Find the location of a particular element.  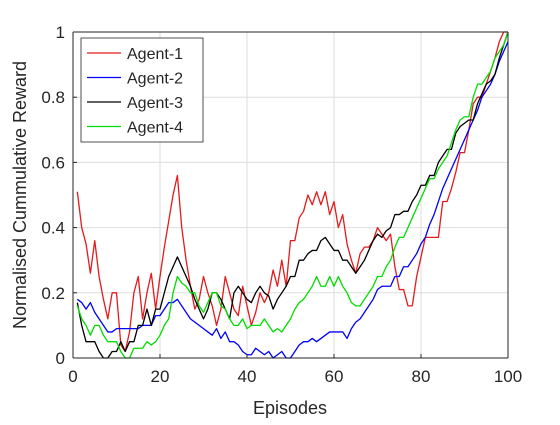

x-tick-label: 100 is located at coordinates (508, 376).